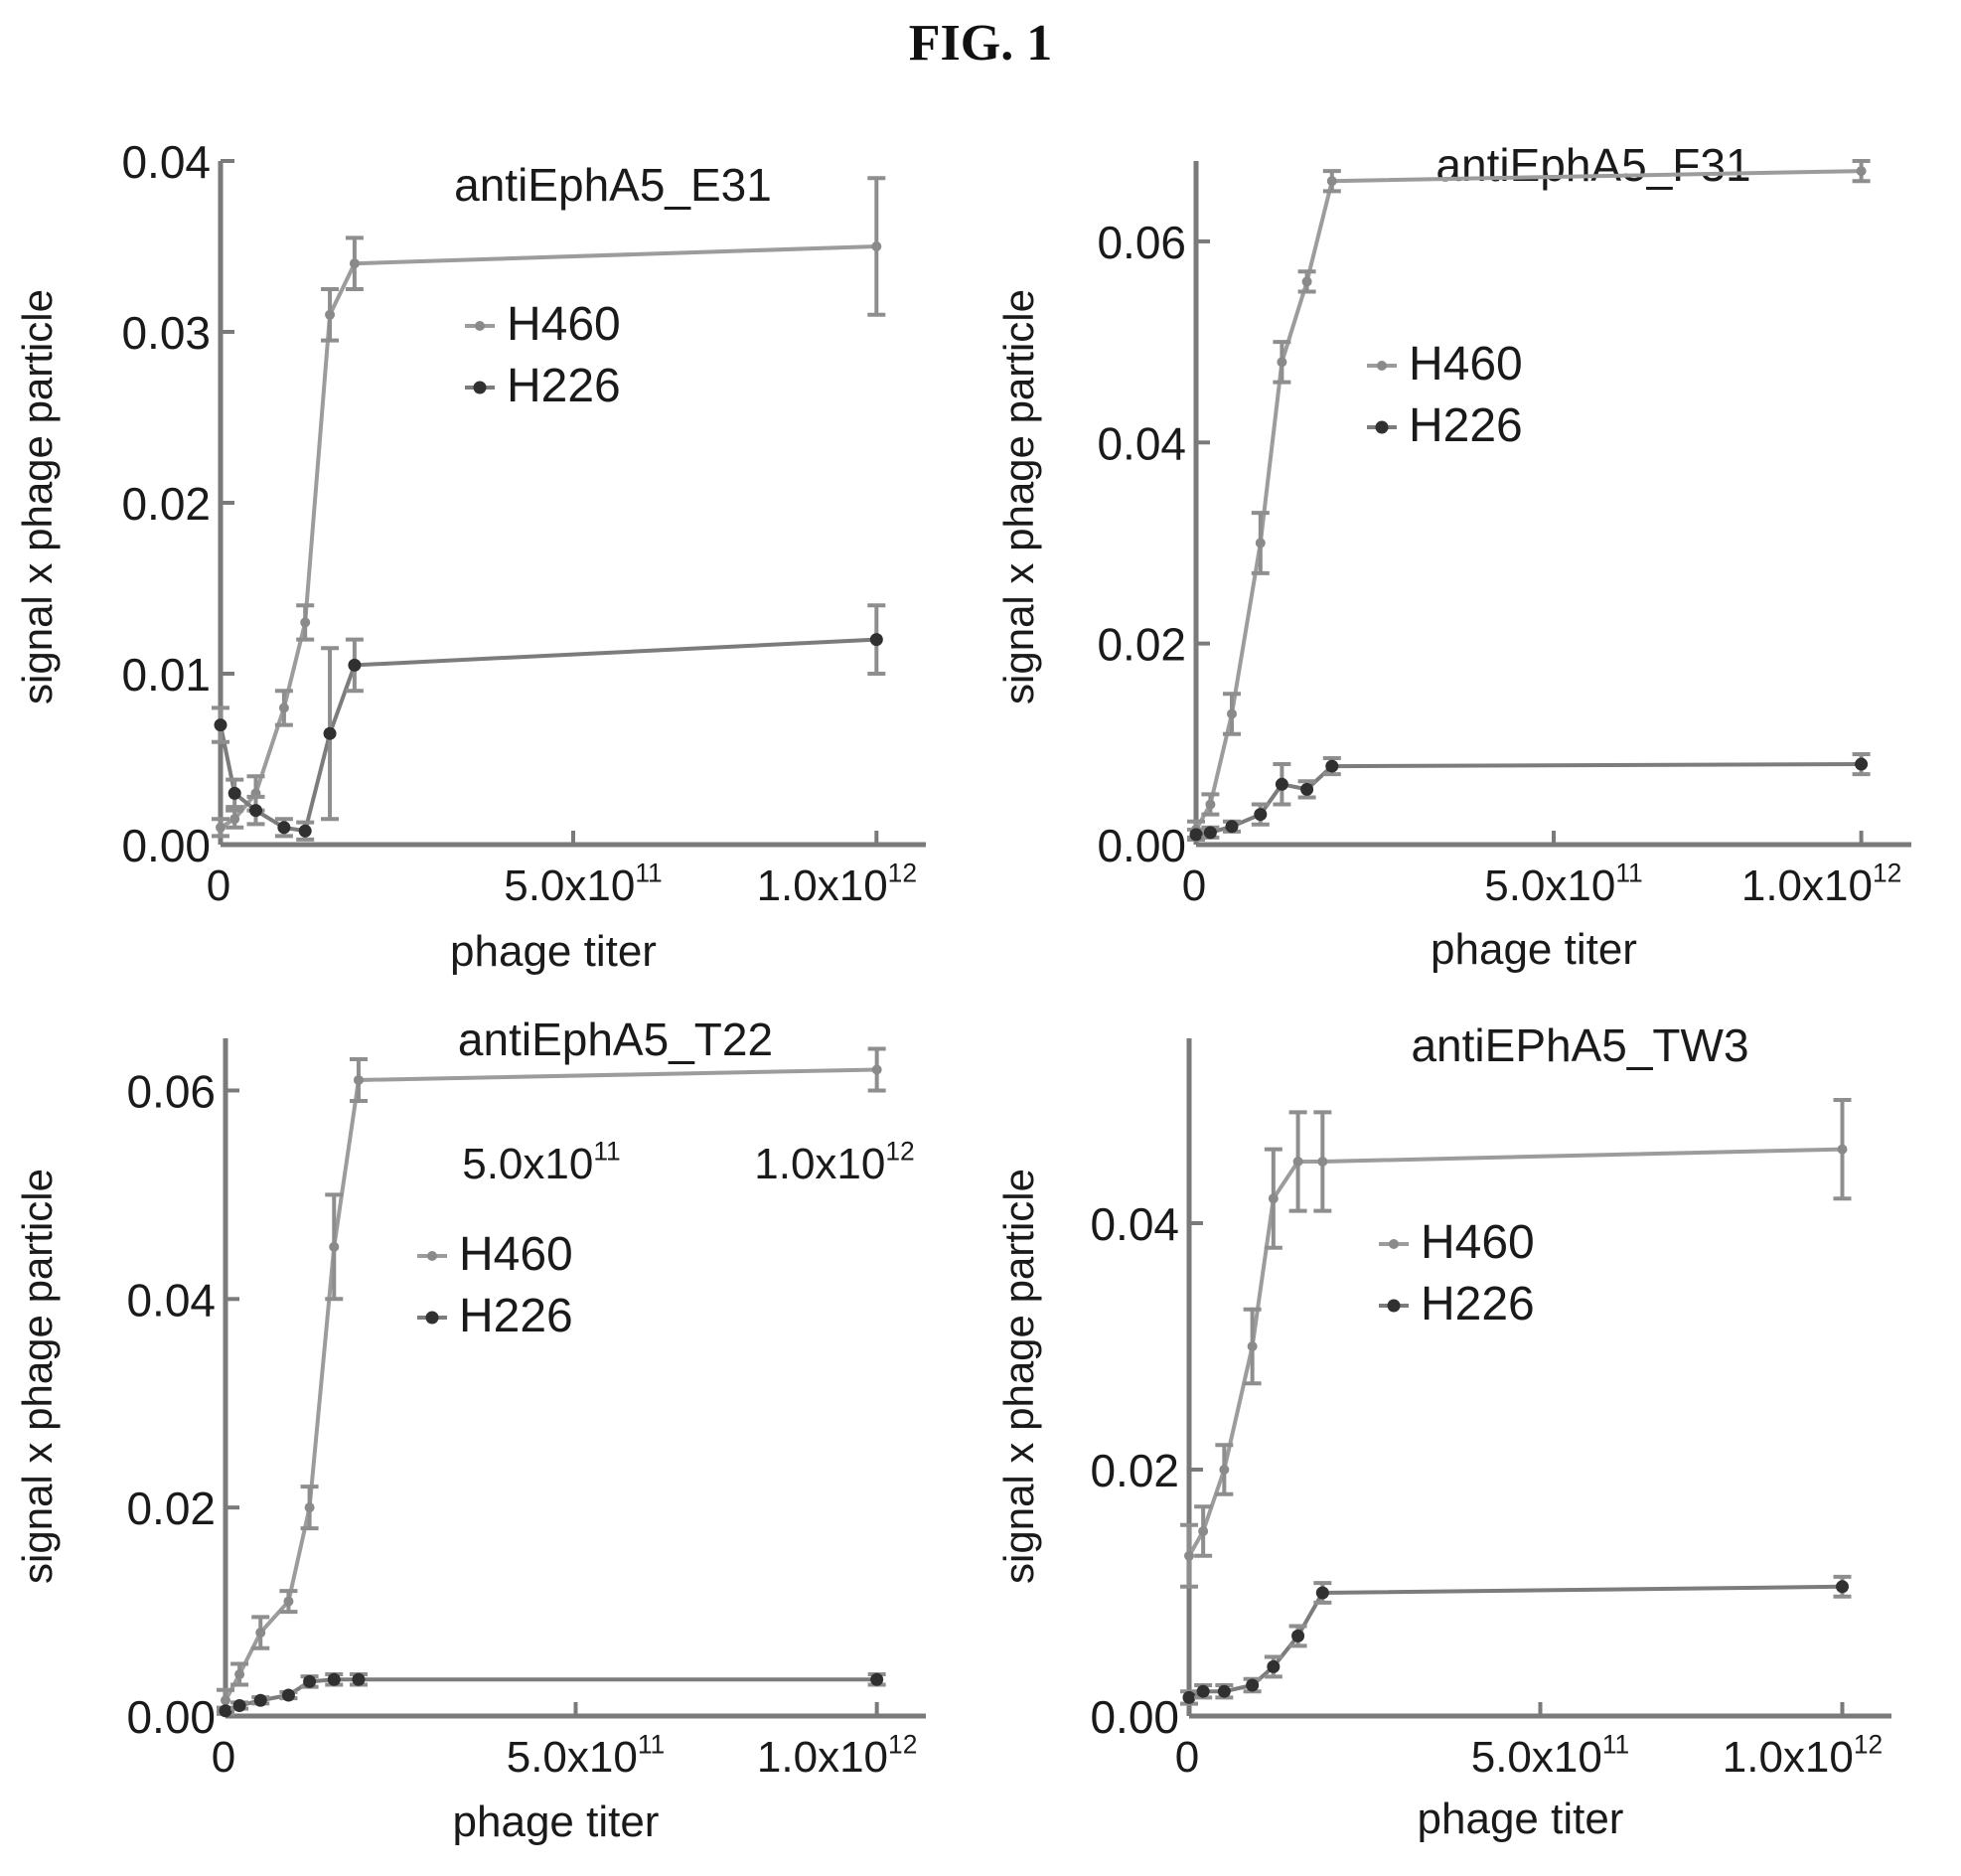 The width and height of the screenshot is (1961, 1876). Describe the element at coordinates (616, 1039) in the screenshot. I see `chart-title: antiEphA5_T22` at that location.